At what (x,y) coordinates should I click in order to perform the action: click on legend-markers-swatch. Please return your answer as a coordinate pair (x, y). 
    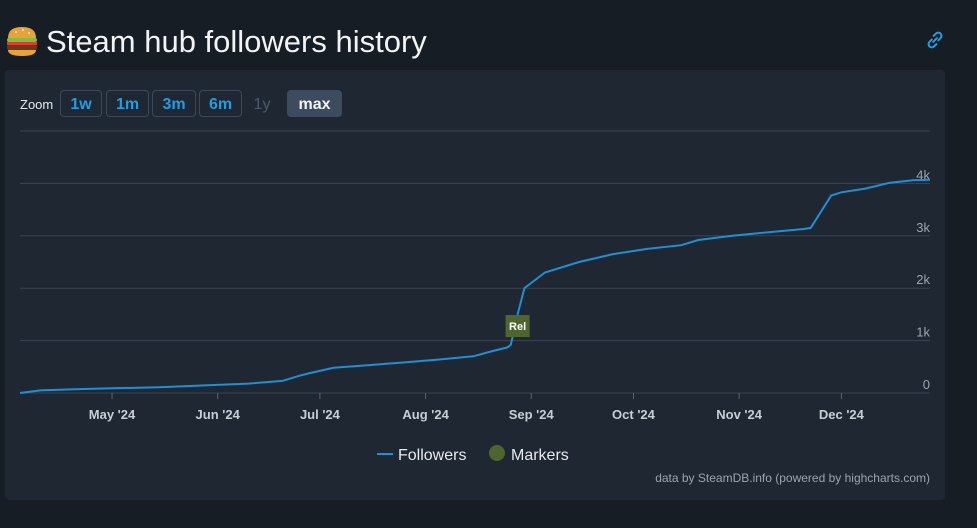
    Looking at the image, I should click on (497, 453).